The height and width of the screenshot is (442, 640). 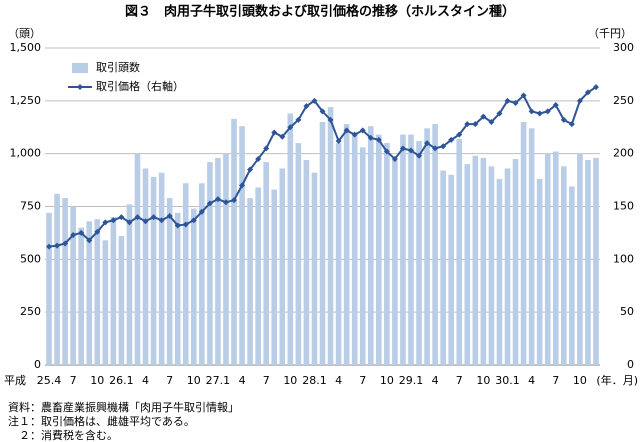 What do you see at coordinates (617, 380) in the screenshot?
I see `x-axis-label: (年．月)` at bounding box center [617, 380].